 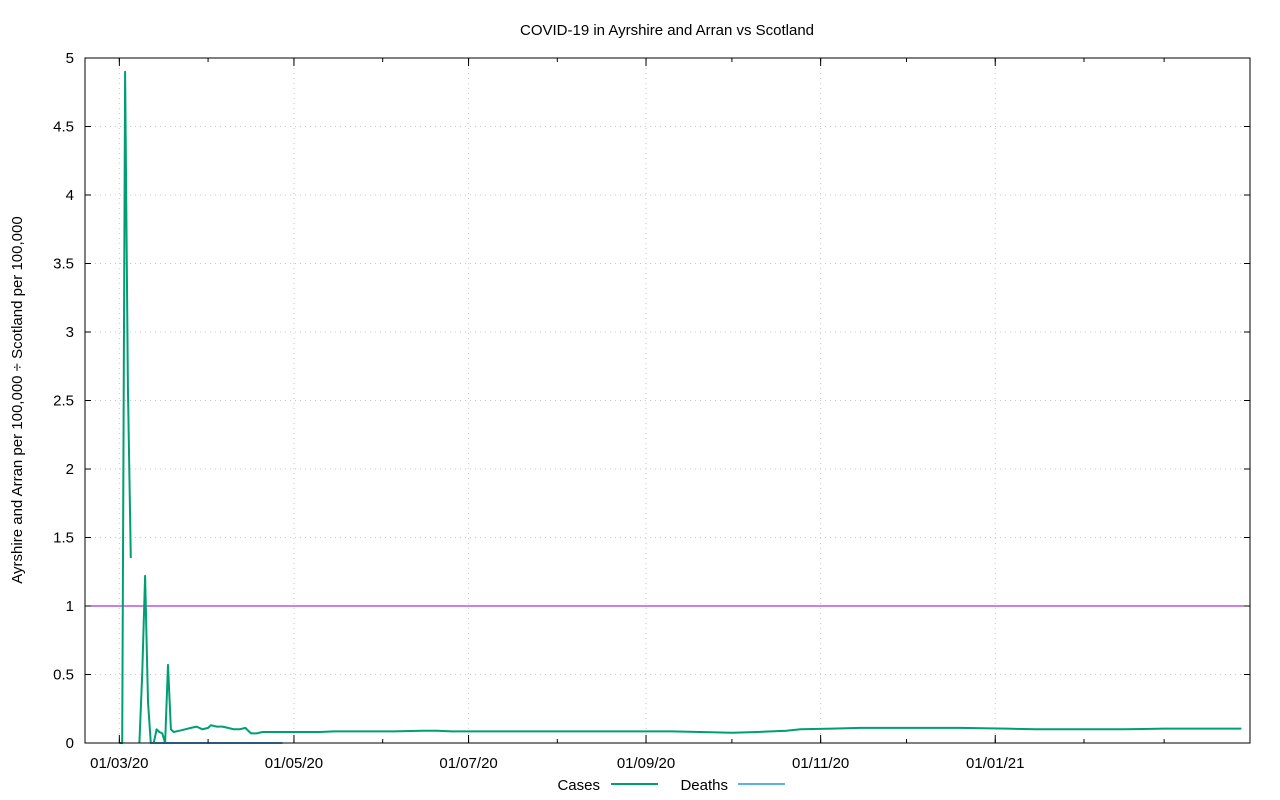 I want to click on x-tick-label: 01/07/20, so click(x=468, y=763).